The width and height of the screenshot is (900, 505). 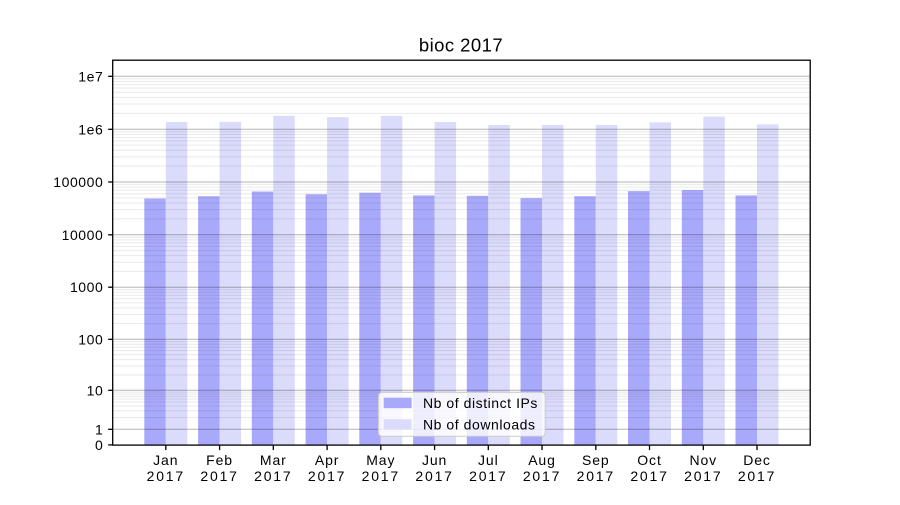 What do you see at coordinates (757, 460) in the screenshot?
I see `svg-text: Dec` at bounding box center [757, 460].